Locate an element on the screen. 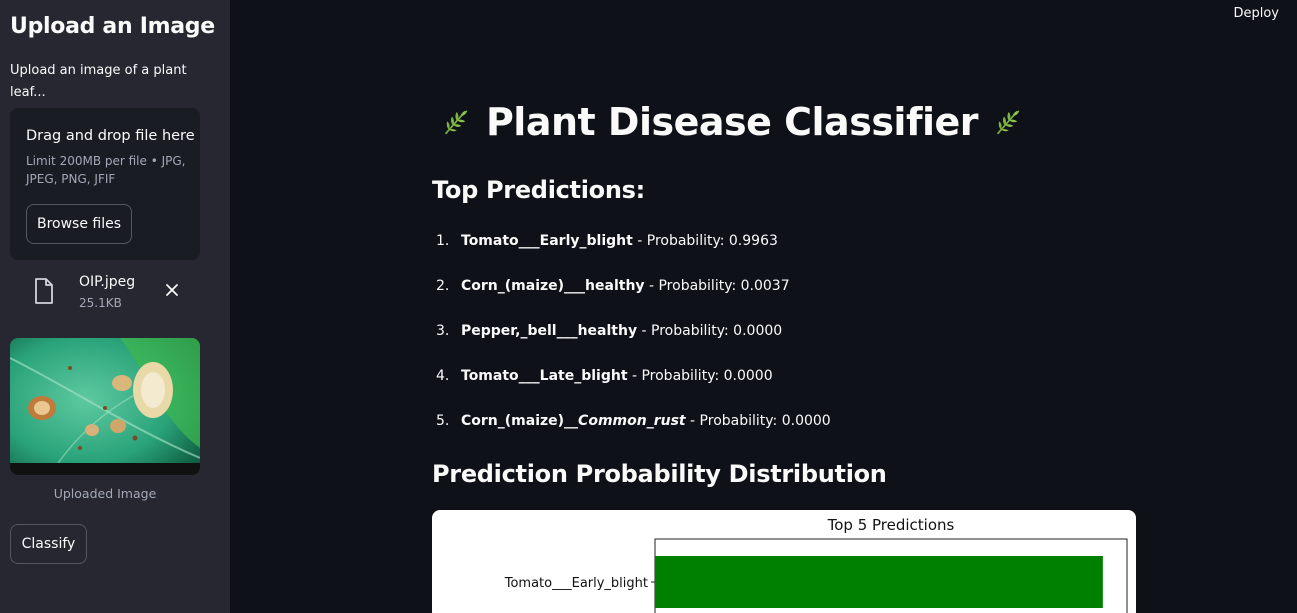 The image size is (1297, 613). chart-tick-label: Tomato___Early_blight is located at coordinates (576, 583).